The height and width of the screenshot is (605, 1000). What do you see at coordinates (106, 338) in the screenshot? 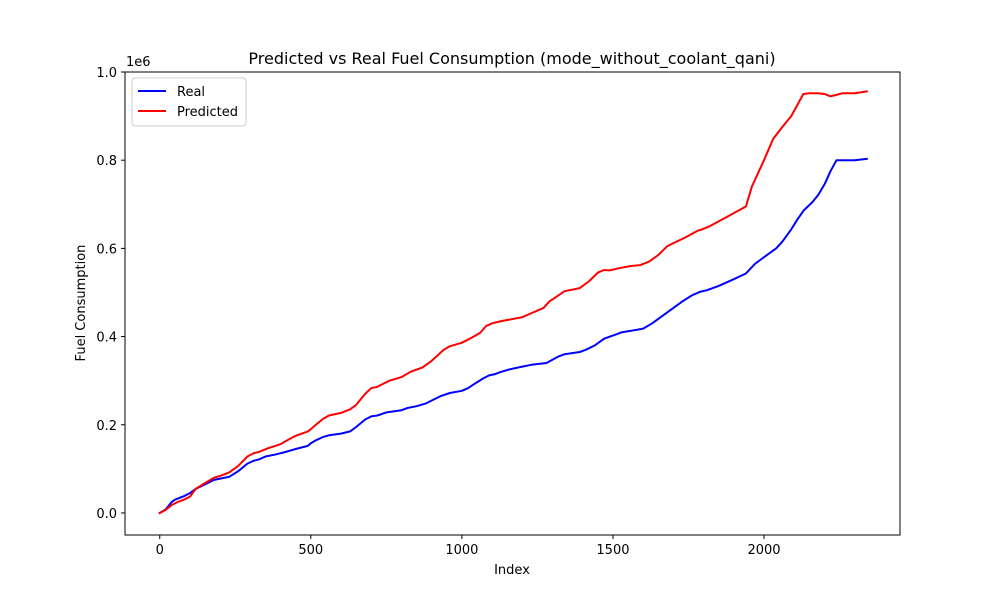
I see `y-tick-label: 0.4` at bounding box center [106, 338].